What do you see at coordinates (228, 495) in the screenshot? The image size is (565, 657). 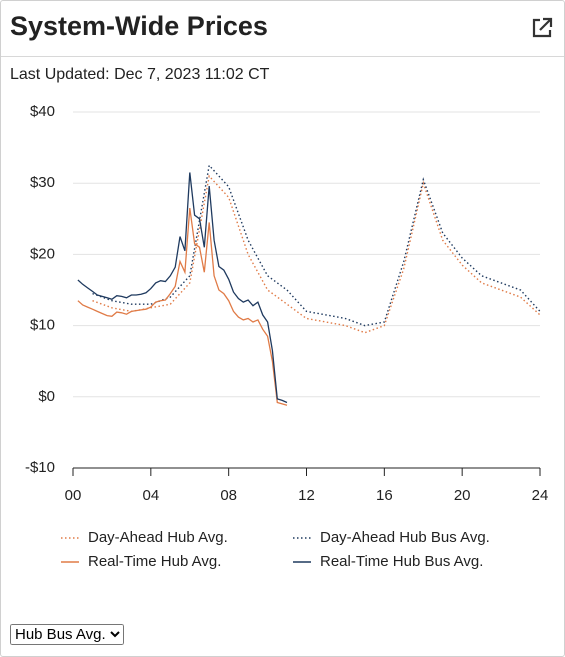 I see `x-tick-label: 08` at bounding box center [228, 495].